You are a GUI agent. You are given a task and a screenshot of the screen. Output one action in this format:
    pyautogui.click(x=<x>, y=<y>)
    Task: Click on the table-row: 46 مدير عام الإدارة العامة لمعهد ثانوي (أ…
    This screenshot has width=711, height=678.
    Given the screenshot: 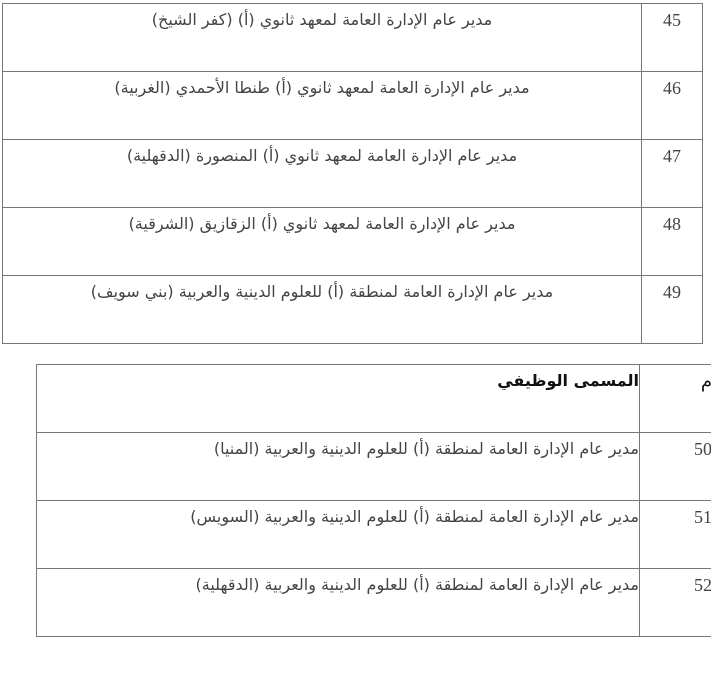 What is the action you would take?
    pyautogui.click(x=352, y=105)
    